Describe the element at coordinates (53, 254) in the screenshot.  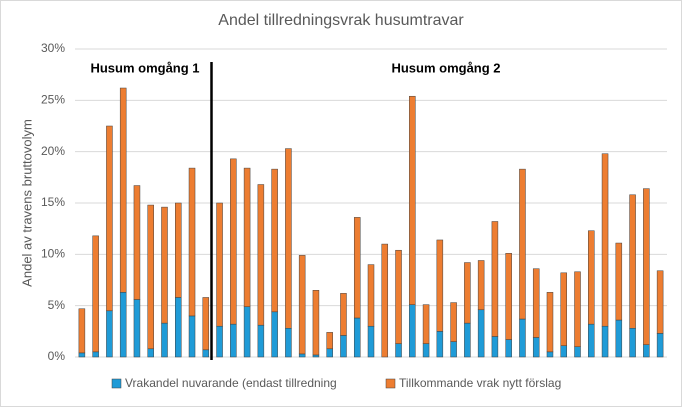
I see `y-tick-label: 10%` at that location.